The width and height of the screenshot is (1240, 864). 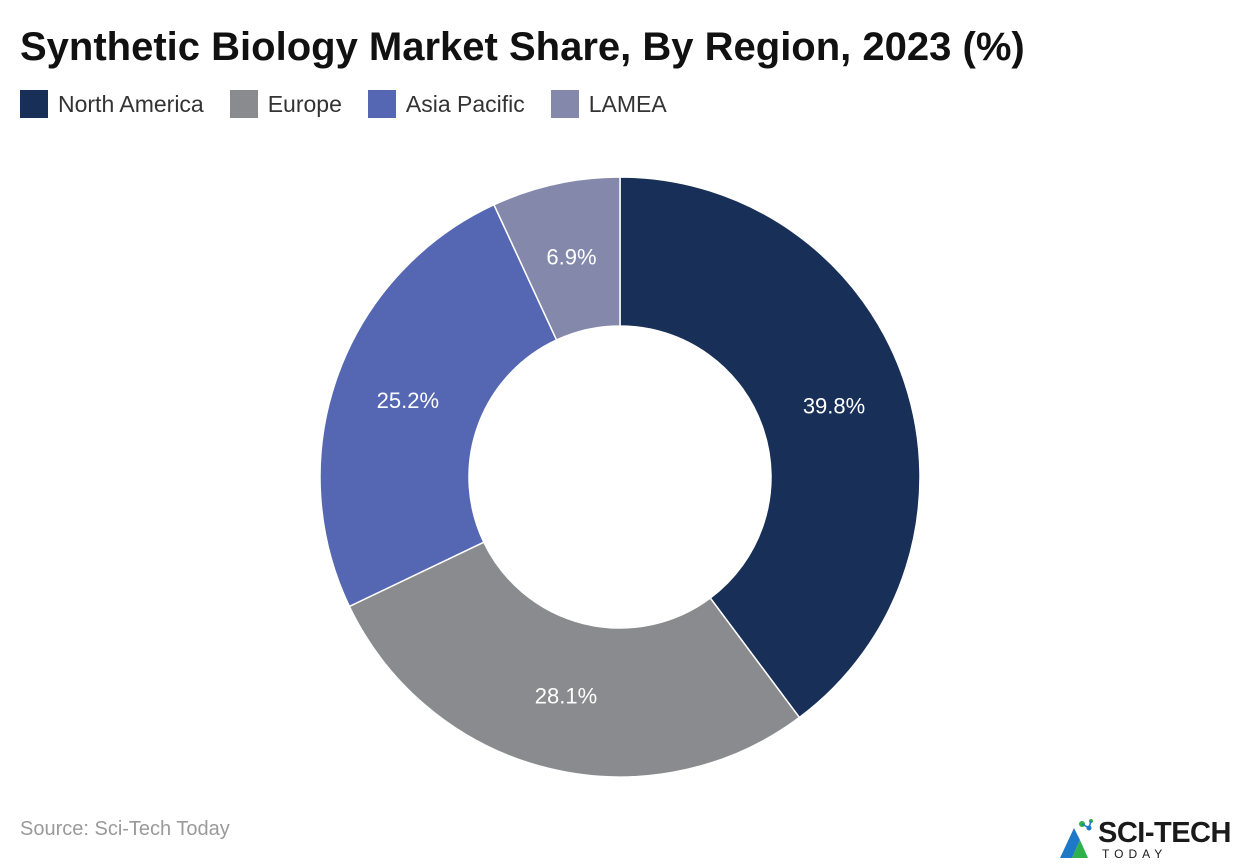 What do you see at coordinates (465, 103) in the screenshot?
I see `legend-label: Asia Pacific` at bounding box center [465, 103].